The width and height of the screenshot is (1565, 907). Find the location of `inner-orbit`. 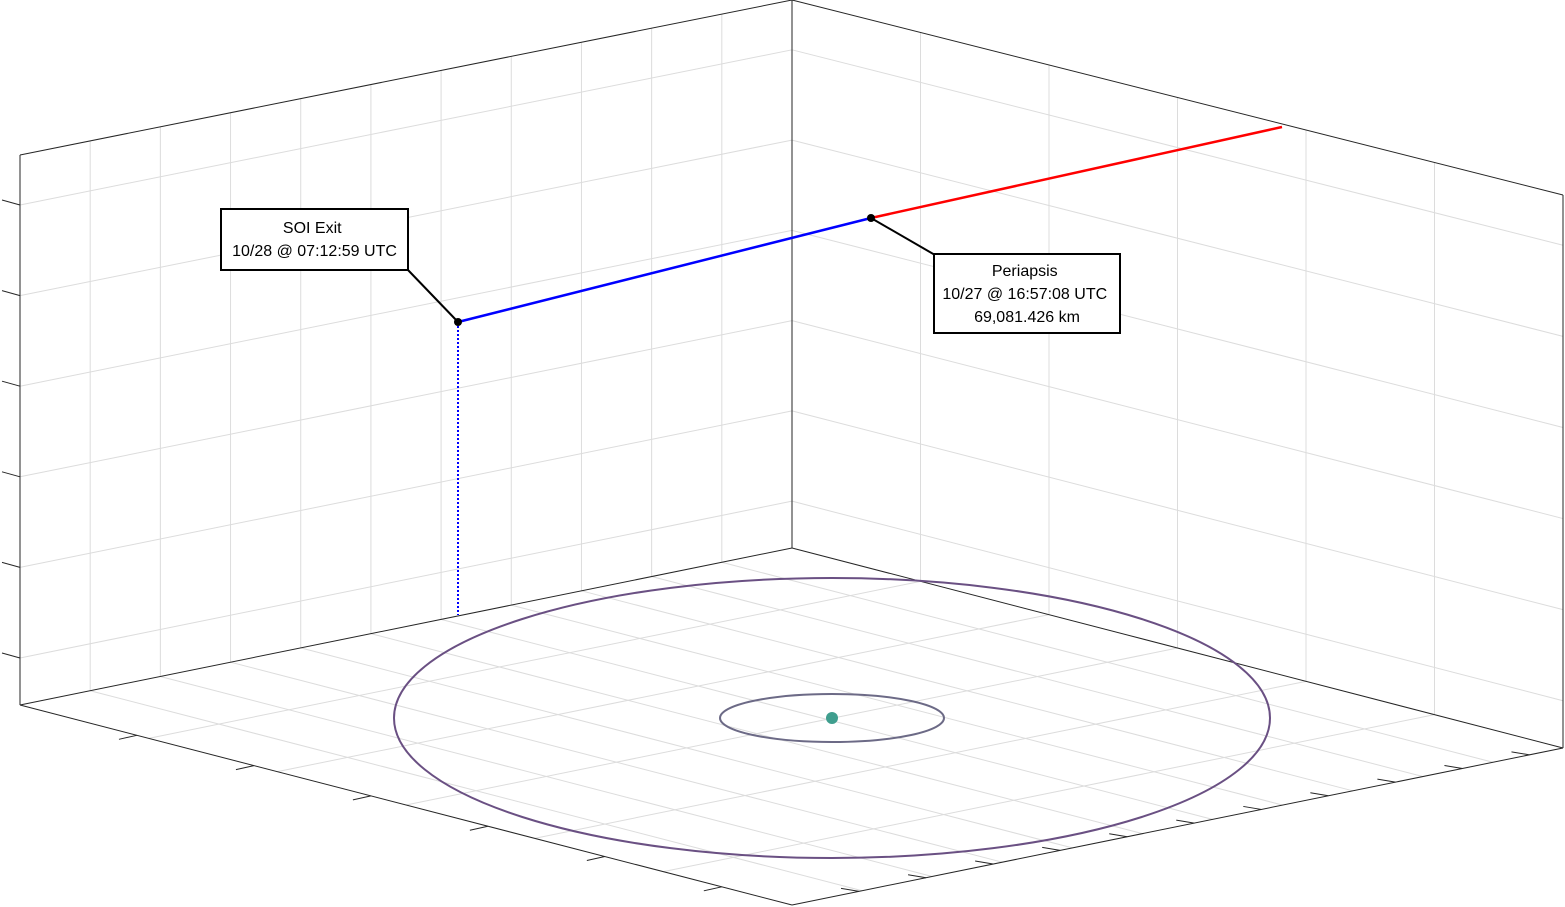

inner-orbit is located at coordinates (832, 718).